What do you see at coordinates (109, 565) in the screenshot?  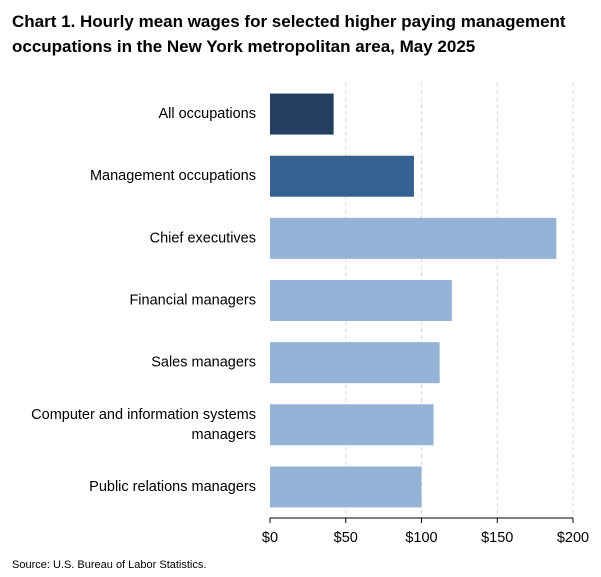 I see `chart-source-note: Source: U.S. Bureau of Labor Statistics.` at bounding box center [109, 565].